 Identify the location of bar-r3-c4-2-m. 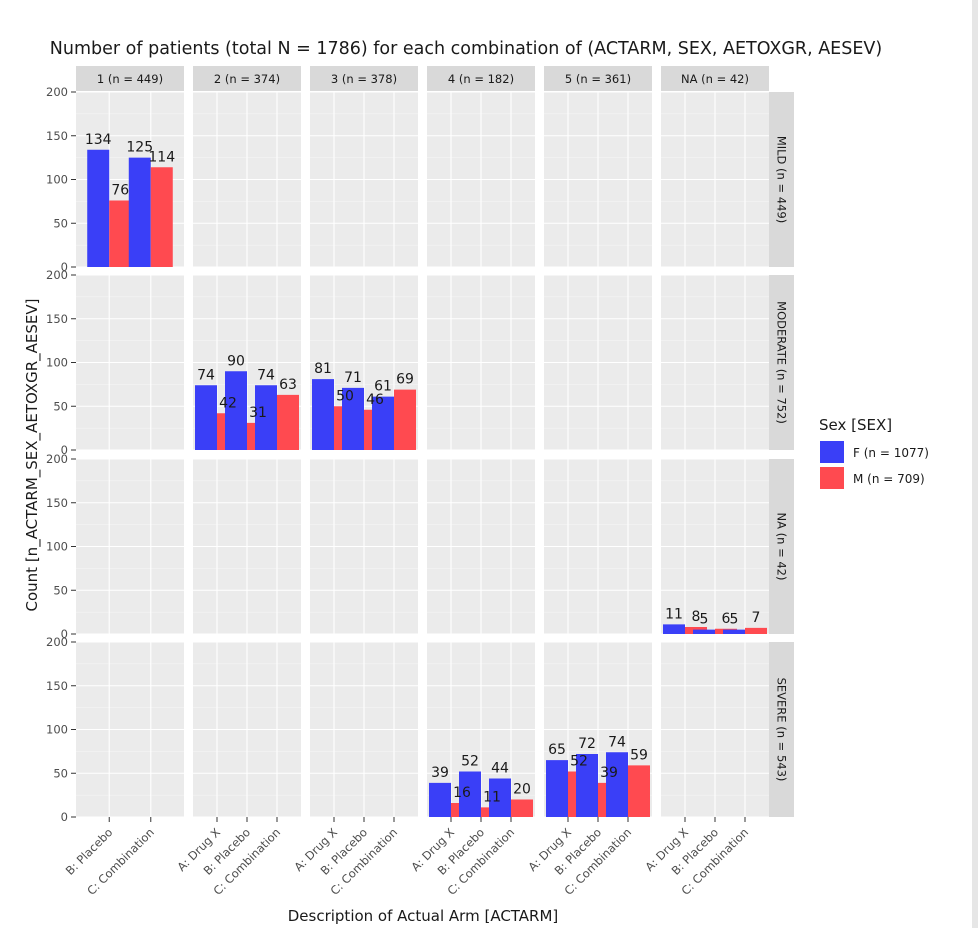
(639, 791).